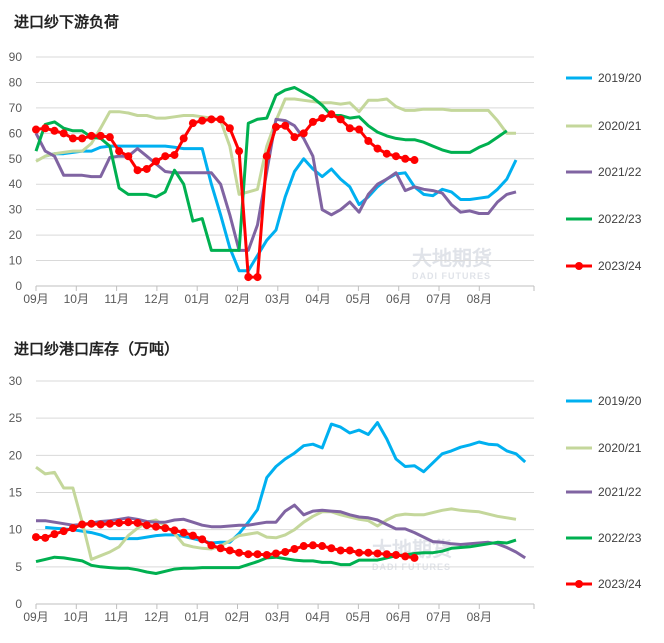 Image resolution: width=664 pixels, height=643 pixels. What do you see at coordinates (116, 617) in the screenshot?
I see `x-tick-label: 11月` at bounding box center [116, 617].